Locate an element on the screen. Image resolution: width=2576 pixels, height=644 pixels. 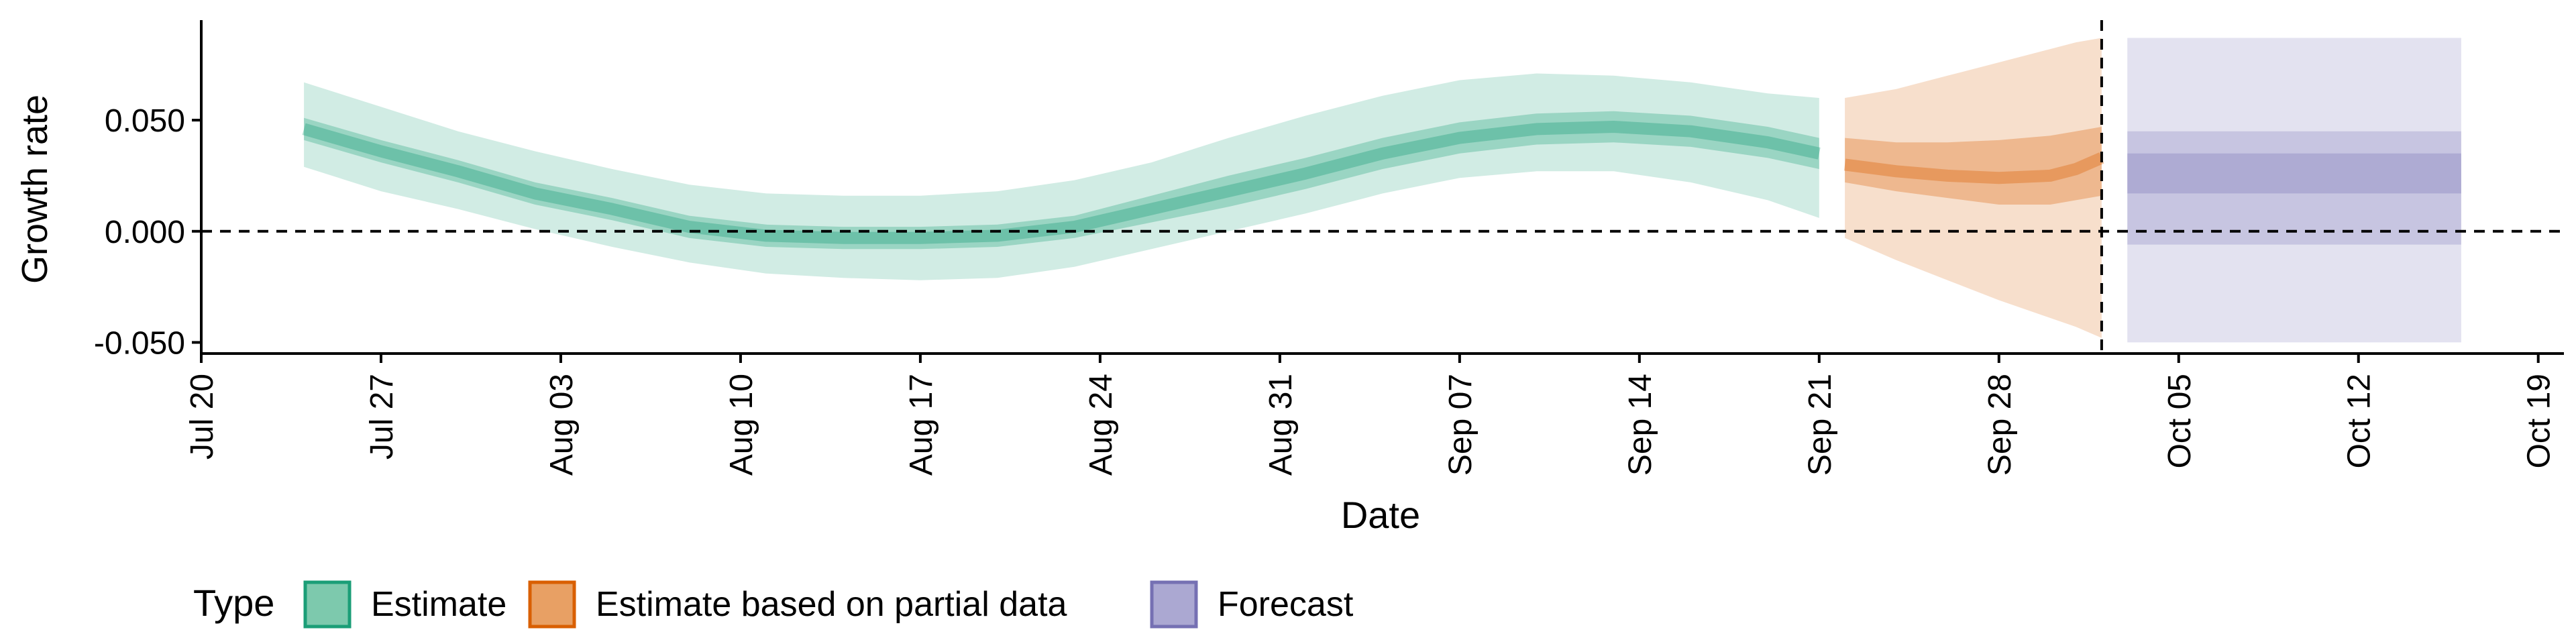
x-tick-label: Aug 10 is located at coordinates (741, 425).